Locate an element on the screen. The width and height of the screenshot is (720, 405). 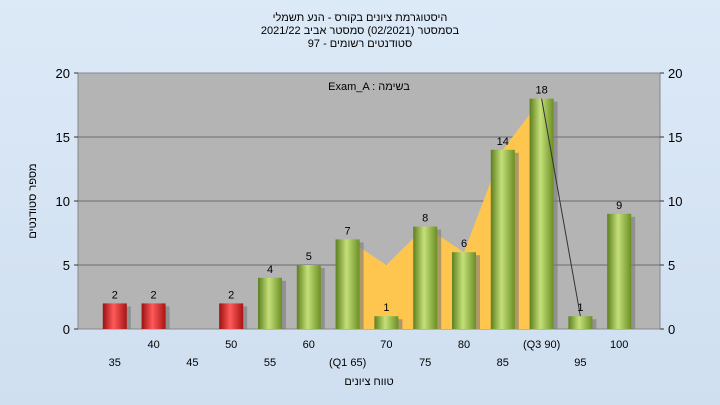
median-line is located at coordinates (561, 207).